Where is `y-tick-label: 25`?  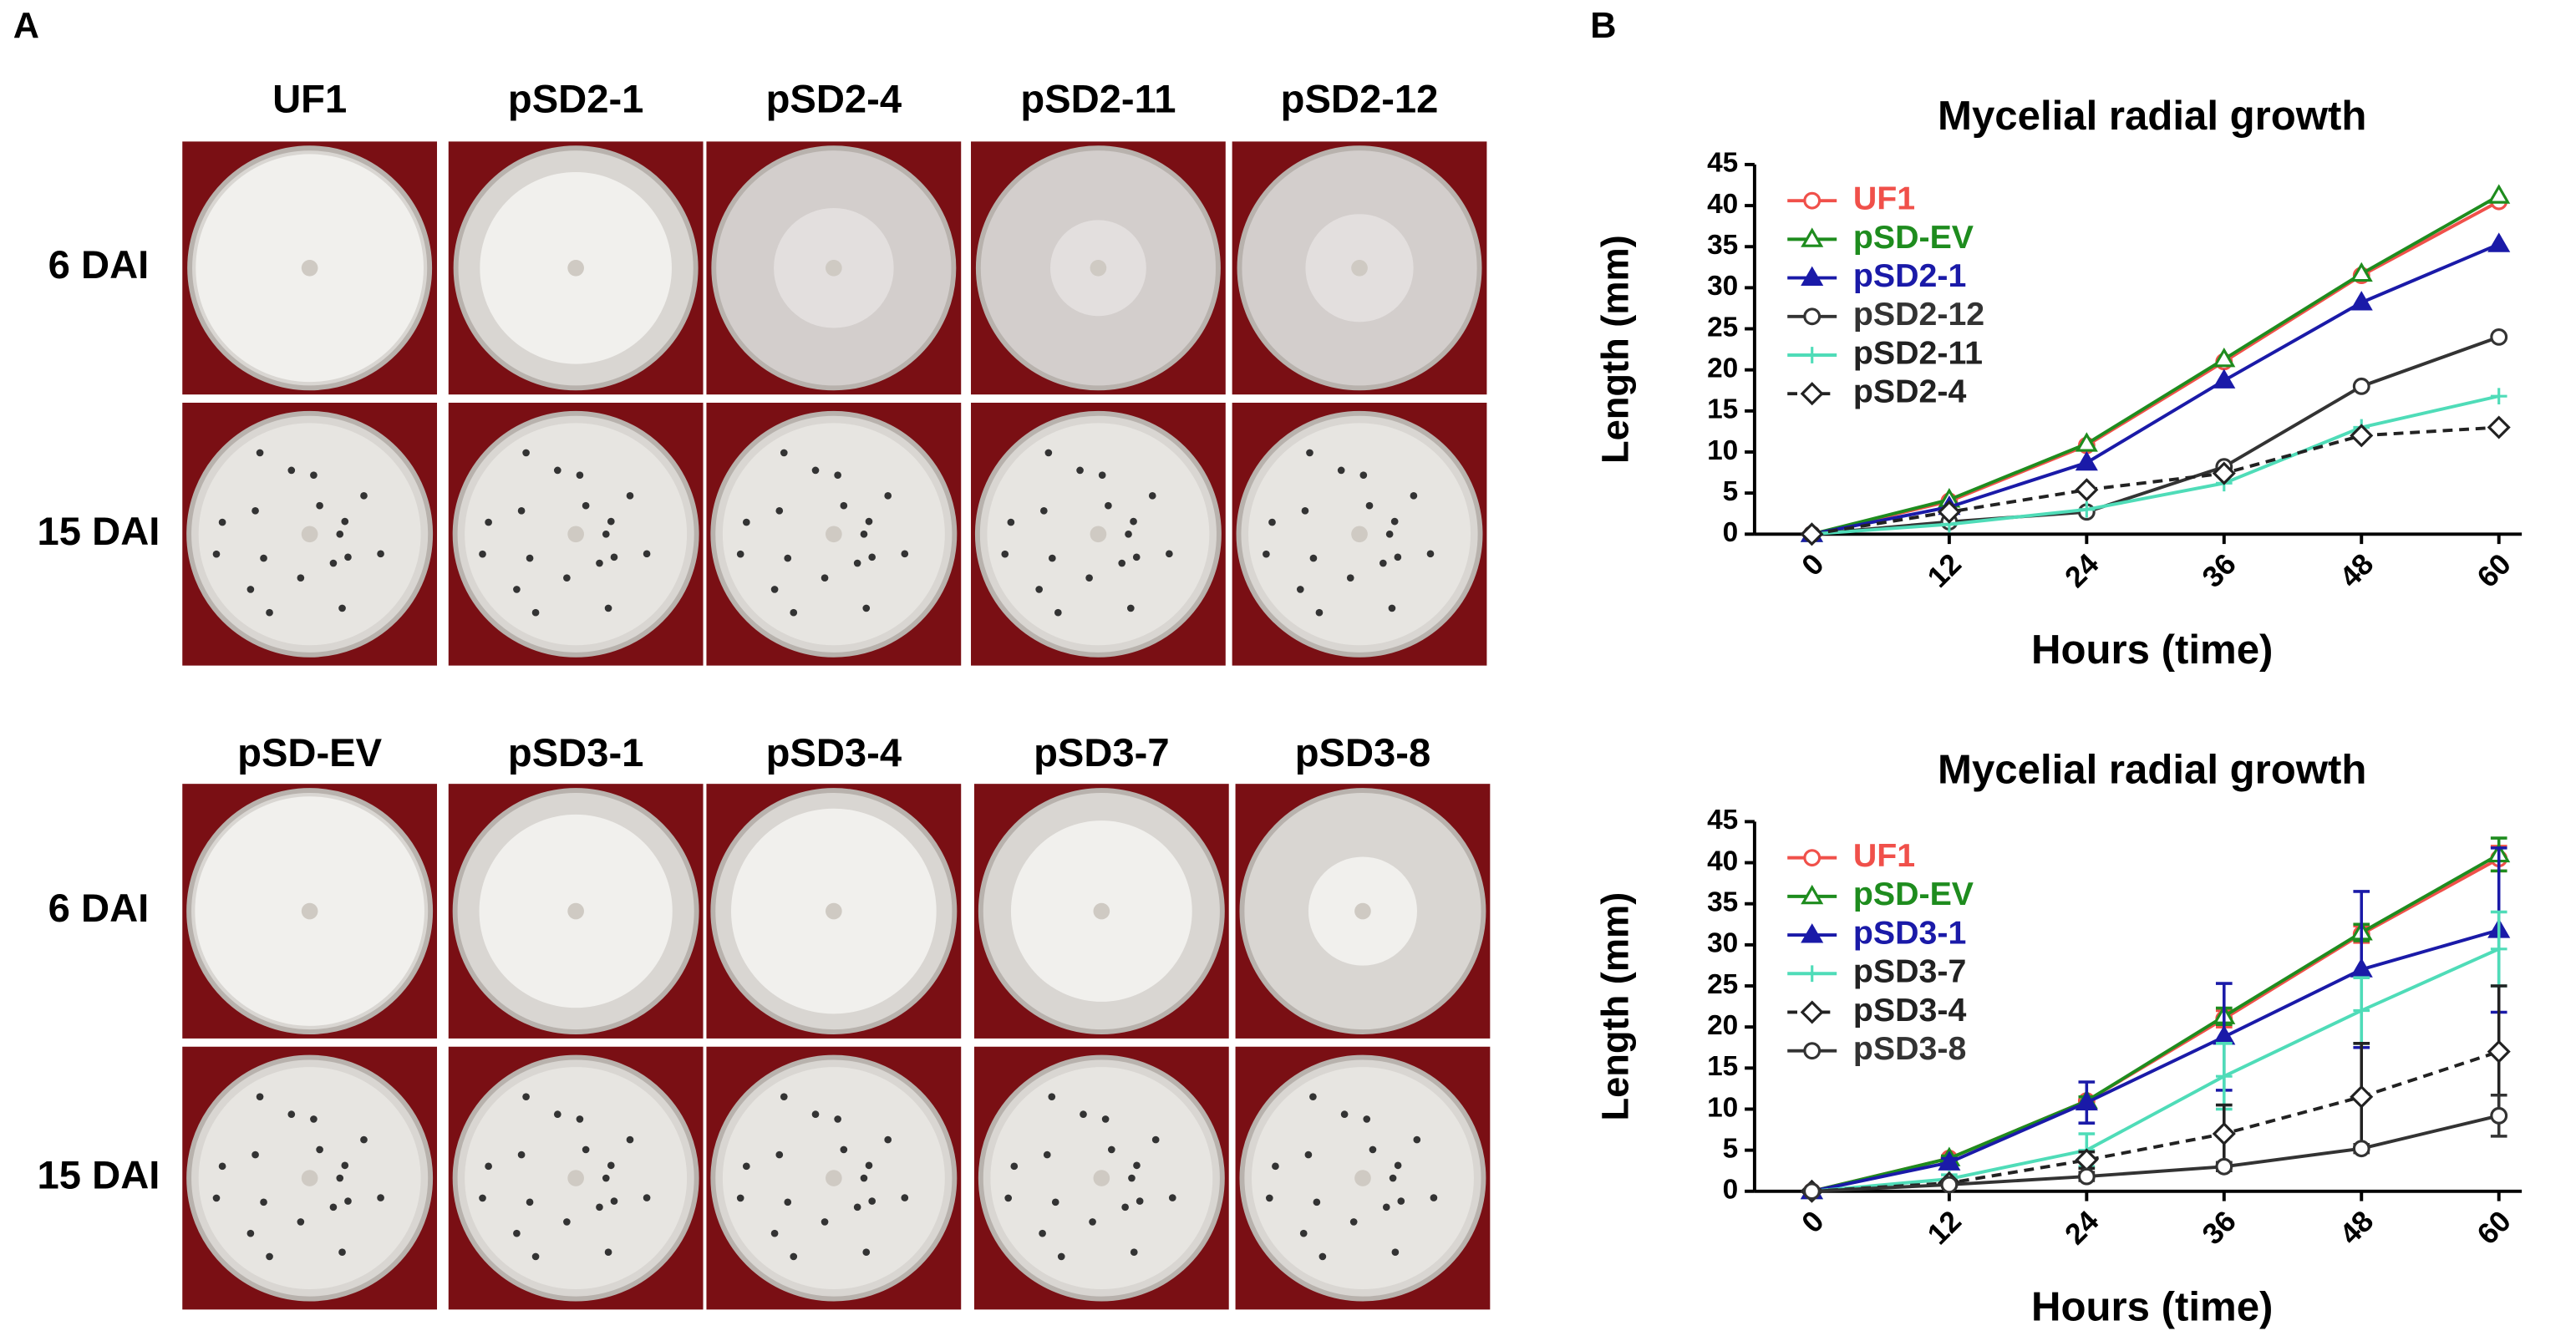 y-tick-label: 25 is located at coordinates (1723, 984).